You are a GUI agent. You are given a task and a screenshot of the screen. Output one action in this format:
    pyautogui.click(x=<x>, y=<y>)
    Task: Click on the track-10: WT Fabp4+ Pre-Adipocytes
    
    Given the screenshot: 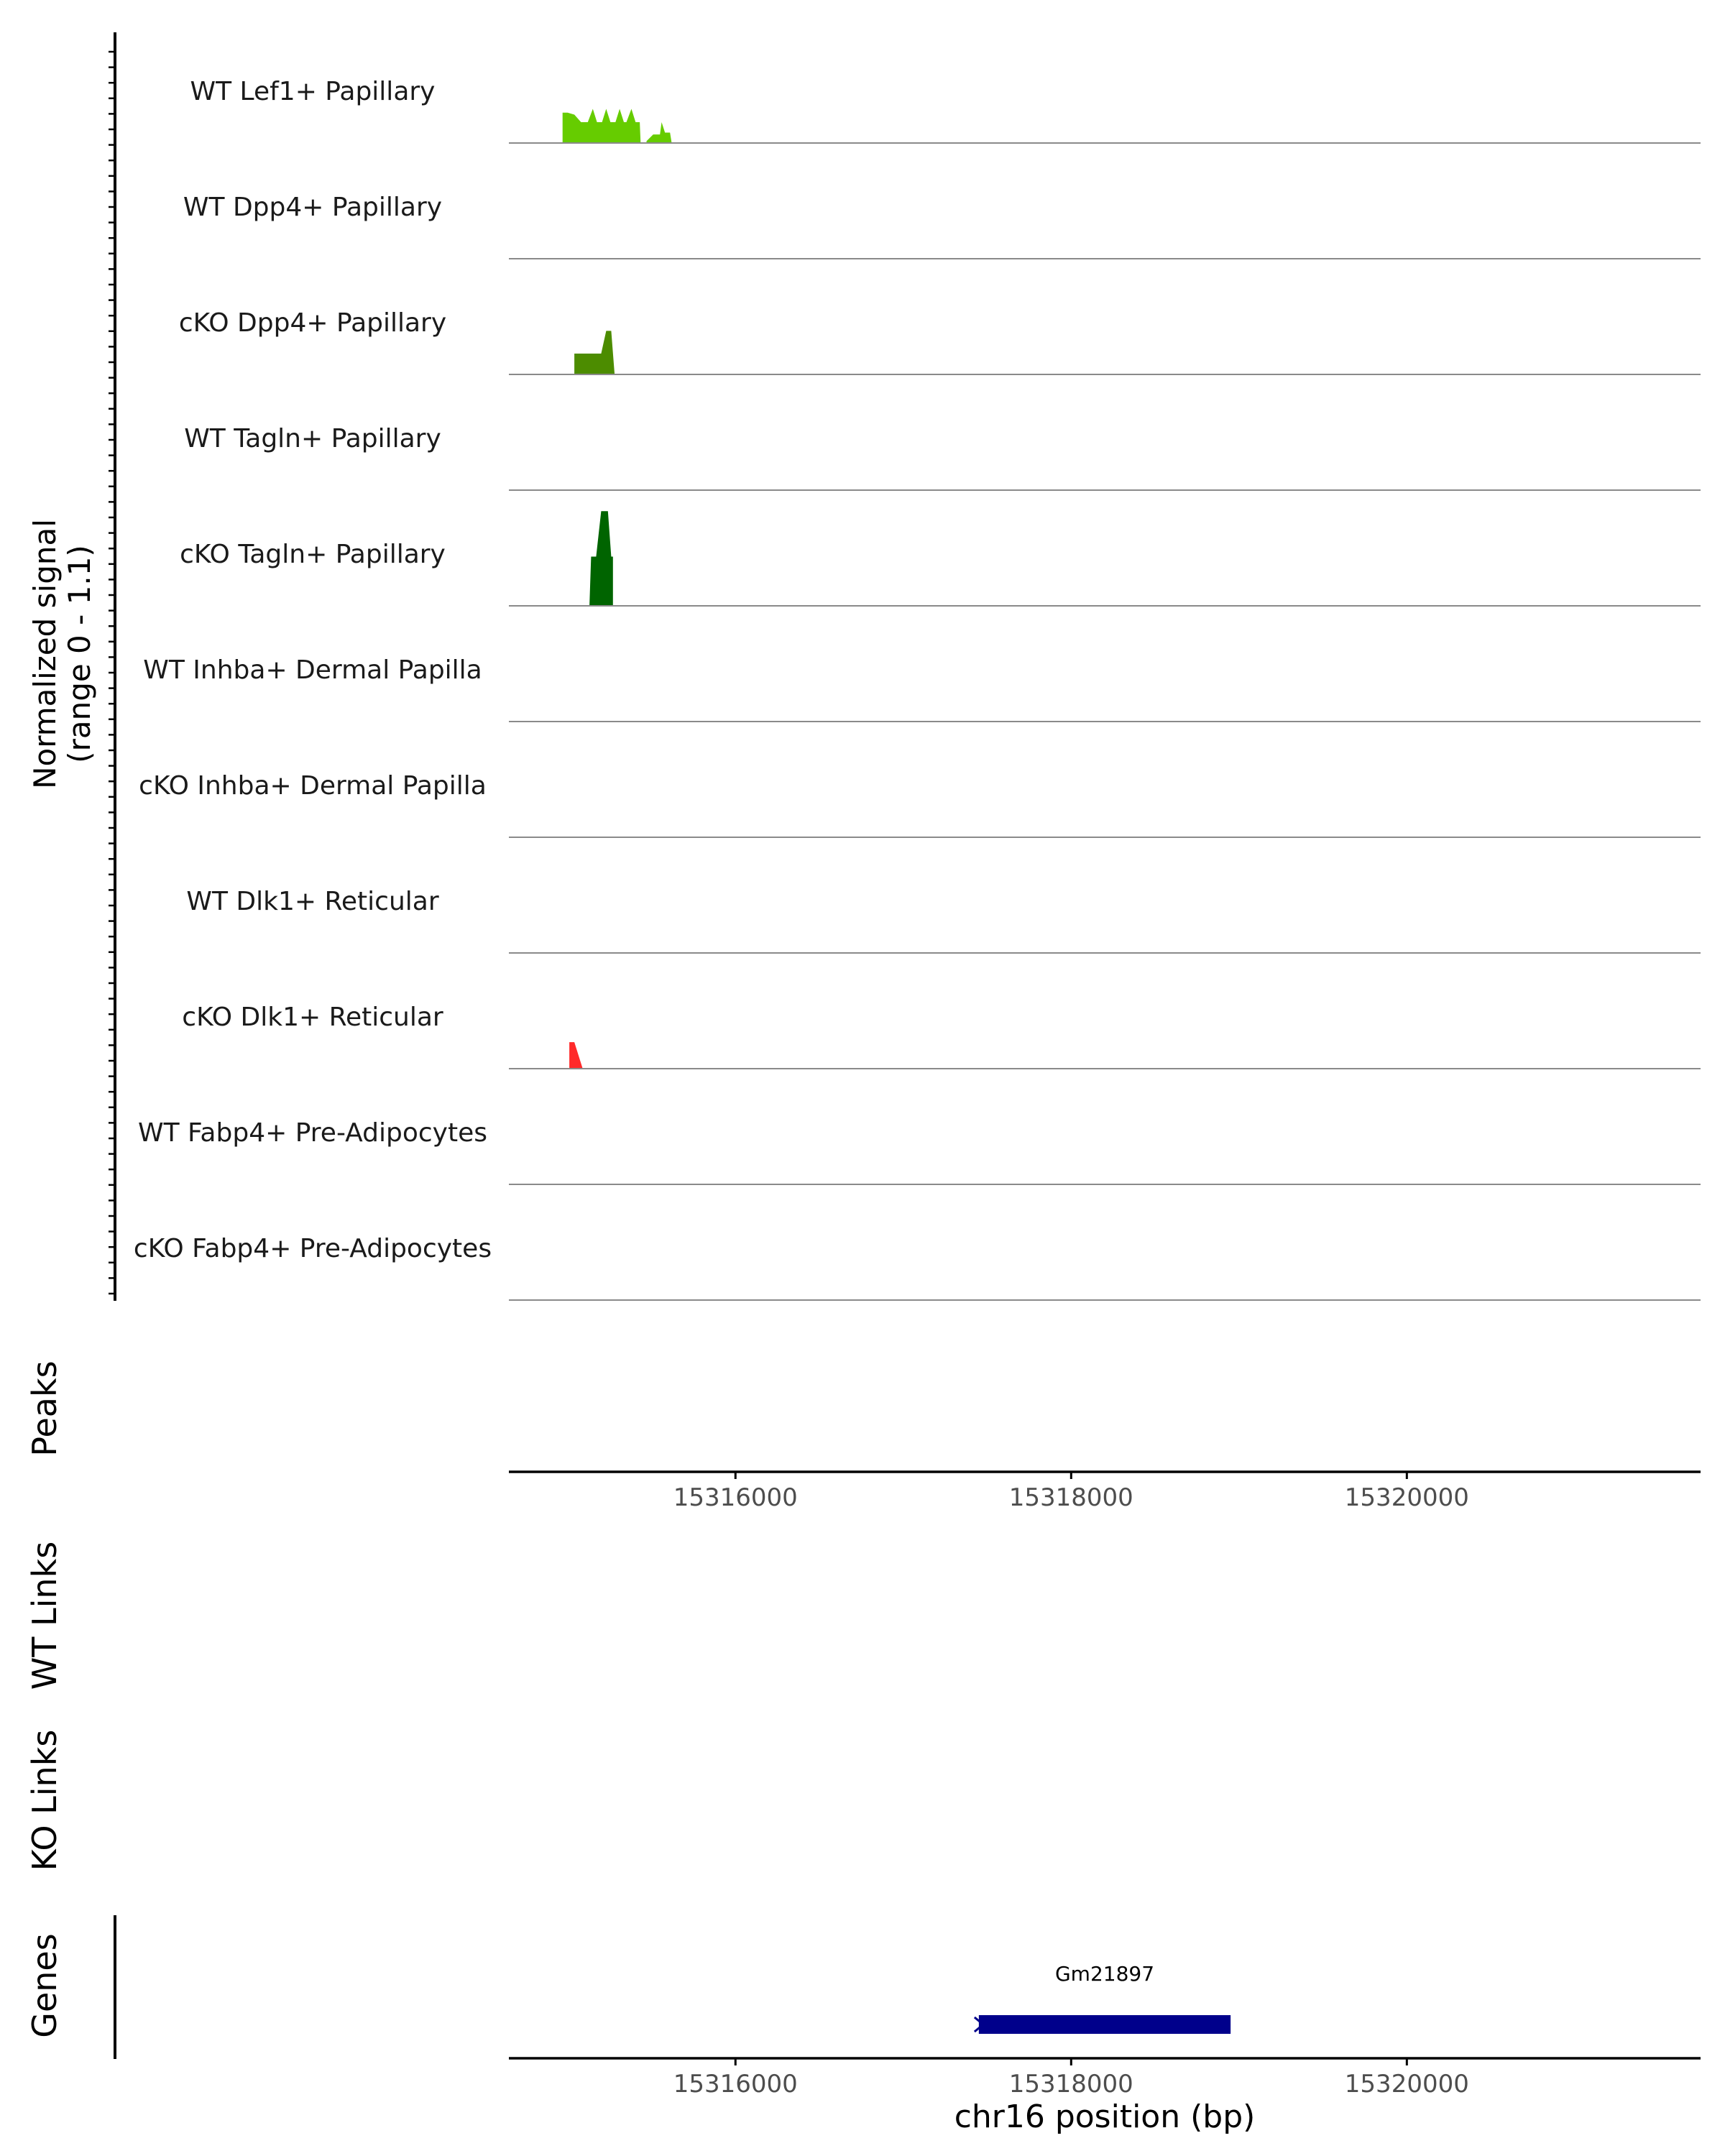 What is the action you would take?
    pyautogui.click(x=919, y=1151)
    